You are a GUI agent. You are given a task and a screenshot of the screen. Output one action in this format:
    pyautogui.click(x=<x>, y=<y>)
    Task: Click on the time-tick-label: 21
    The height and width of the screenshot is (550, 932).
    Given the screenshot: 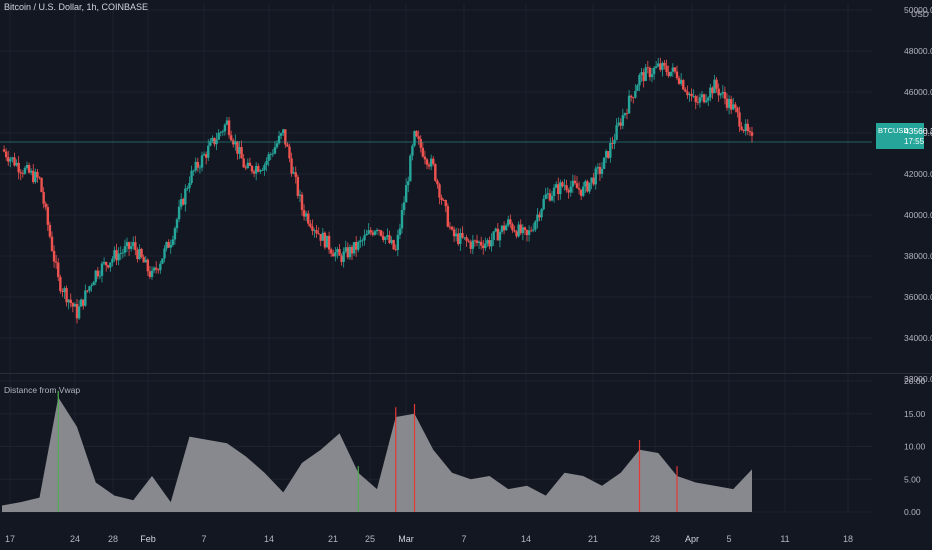 What is the action you would take?
    pyautogui.click(x=593, y=539)
    